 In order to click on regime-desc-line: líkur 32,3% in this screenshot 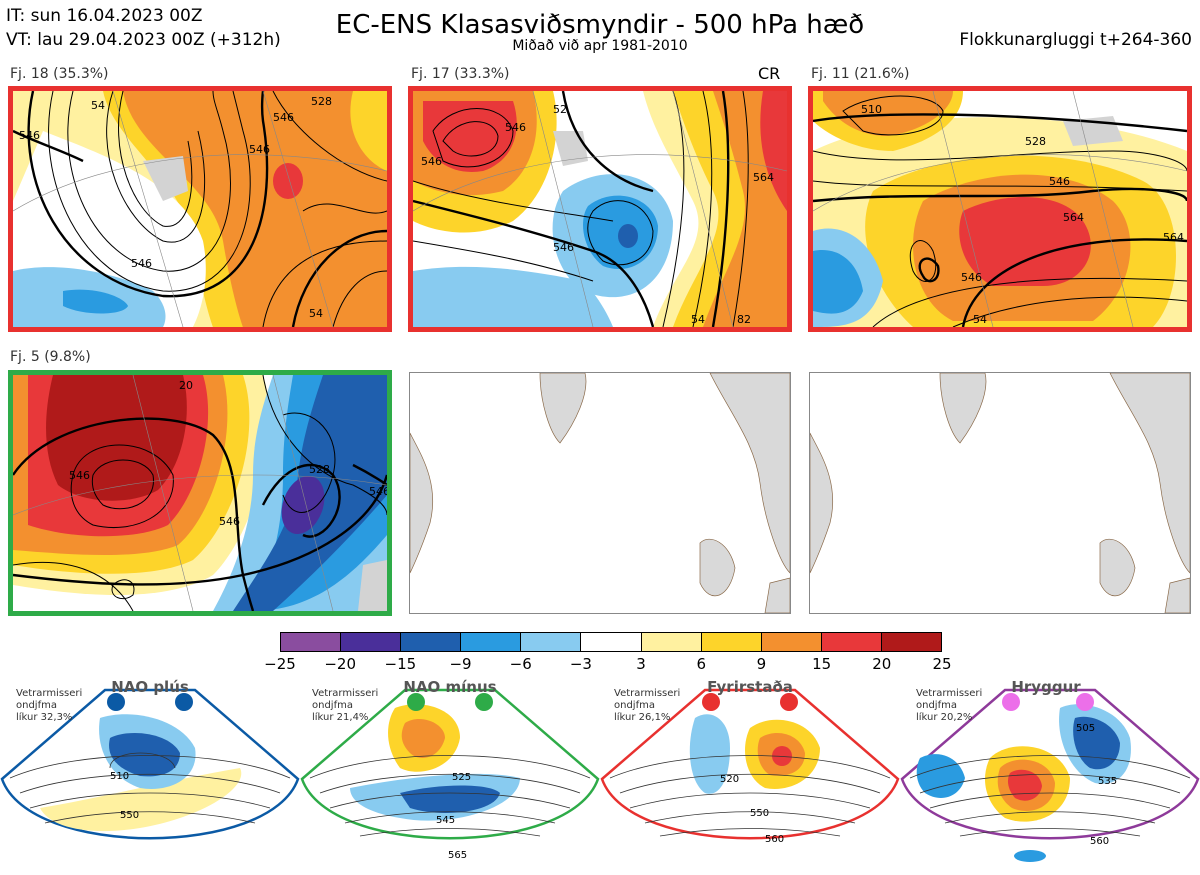, I will do `click(44, 717)`.